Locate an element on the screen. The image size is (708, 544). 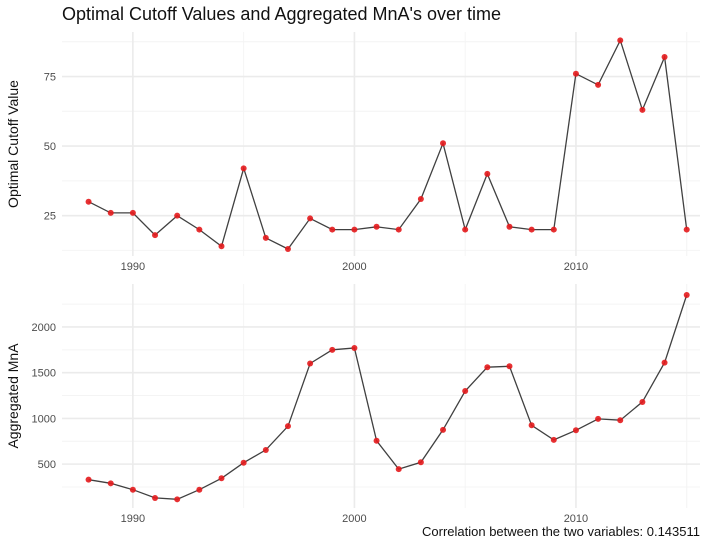
mna-y-tick-label: 500 is located at coordinates (47, 465).